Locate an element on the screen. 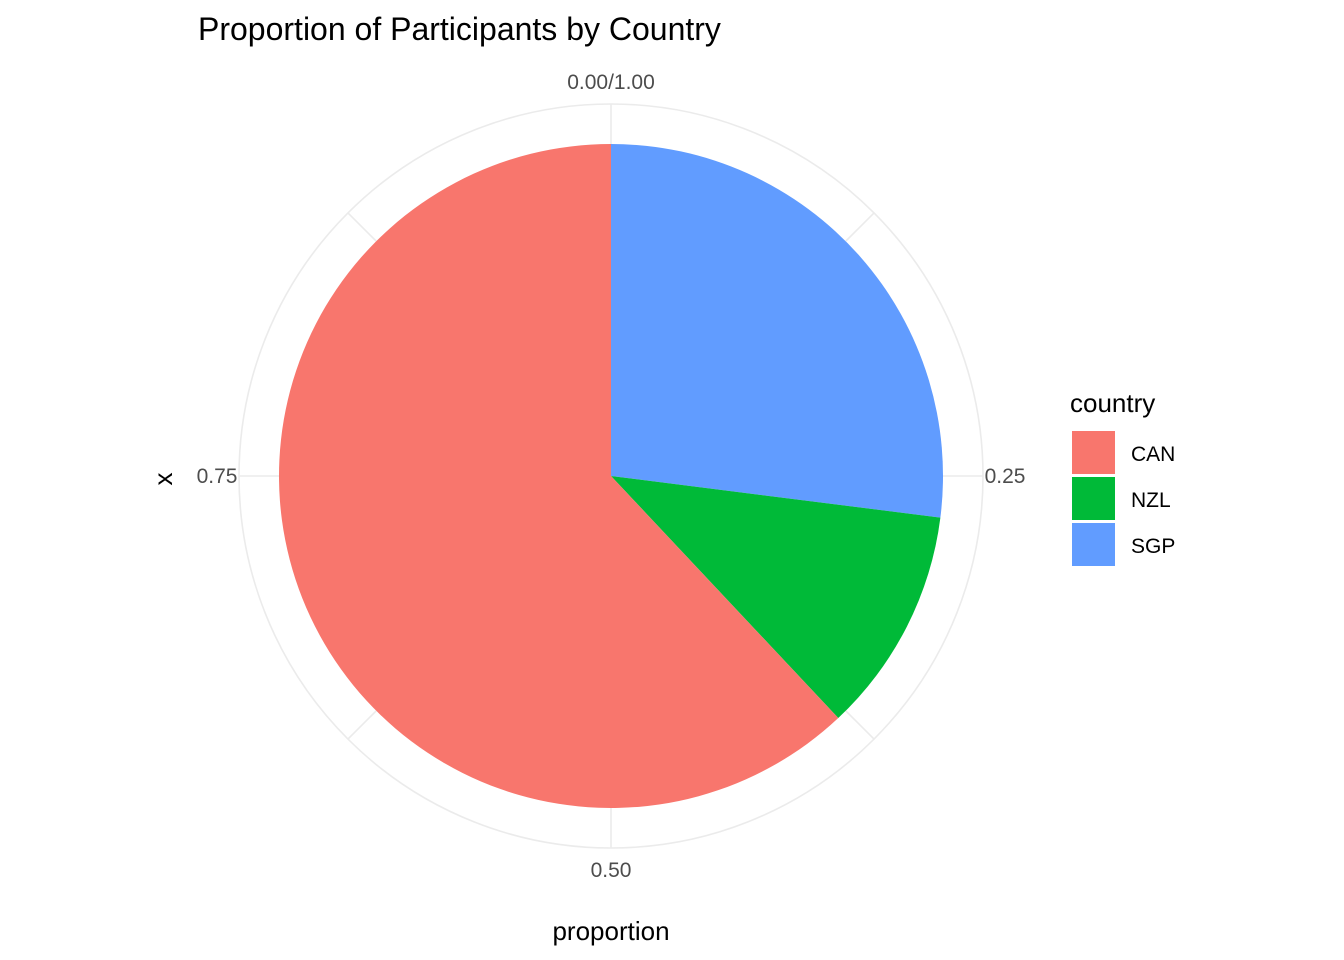  y-axis-title: x is located at coordinates (163, 479).